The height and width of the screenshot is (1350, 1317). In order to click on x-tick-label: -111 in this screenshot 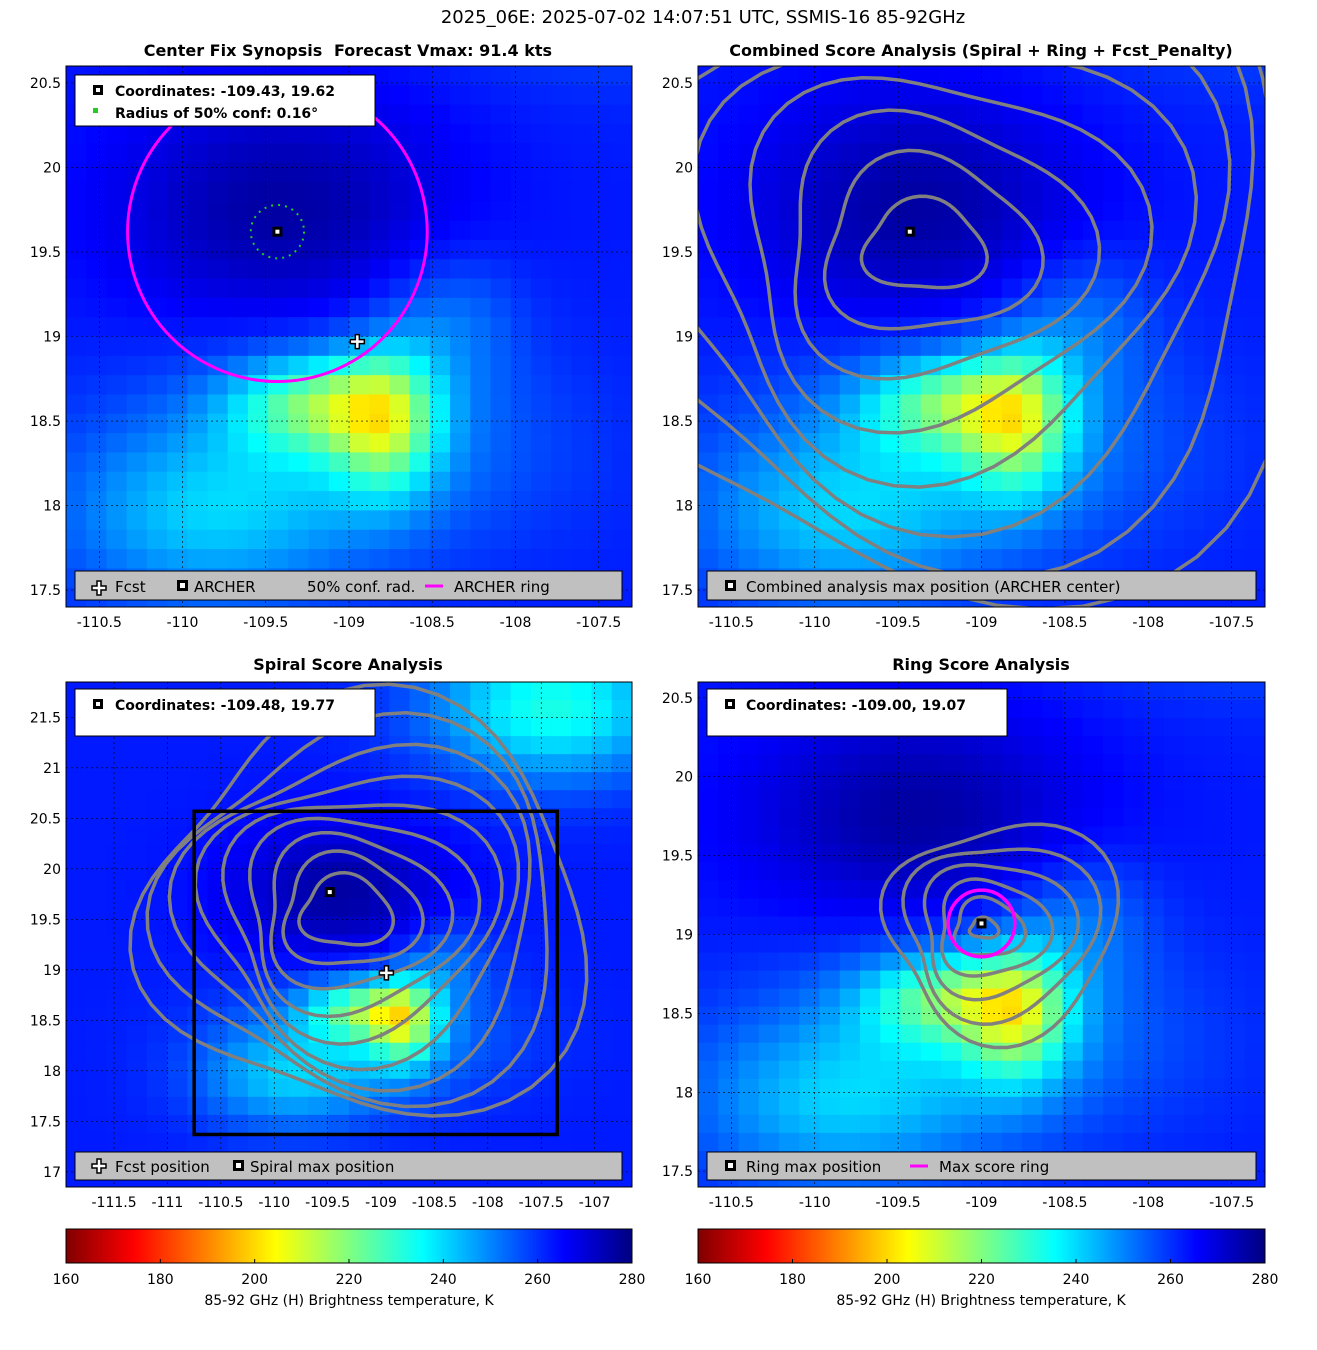, I will do `click(168, 1203)`.